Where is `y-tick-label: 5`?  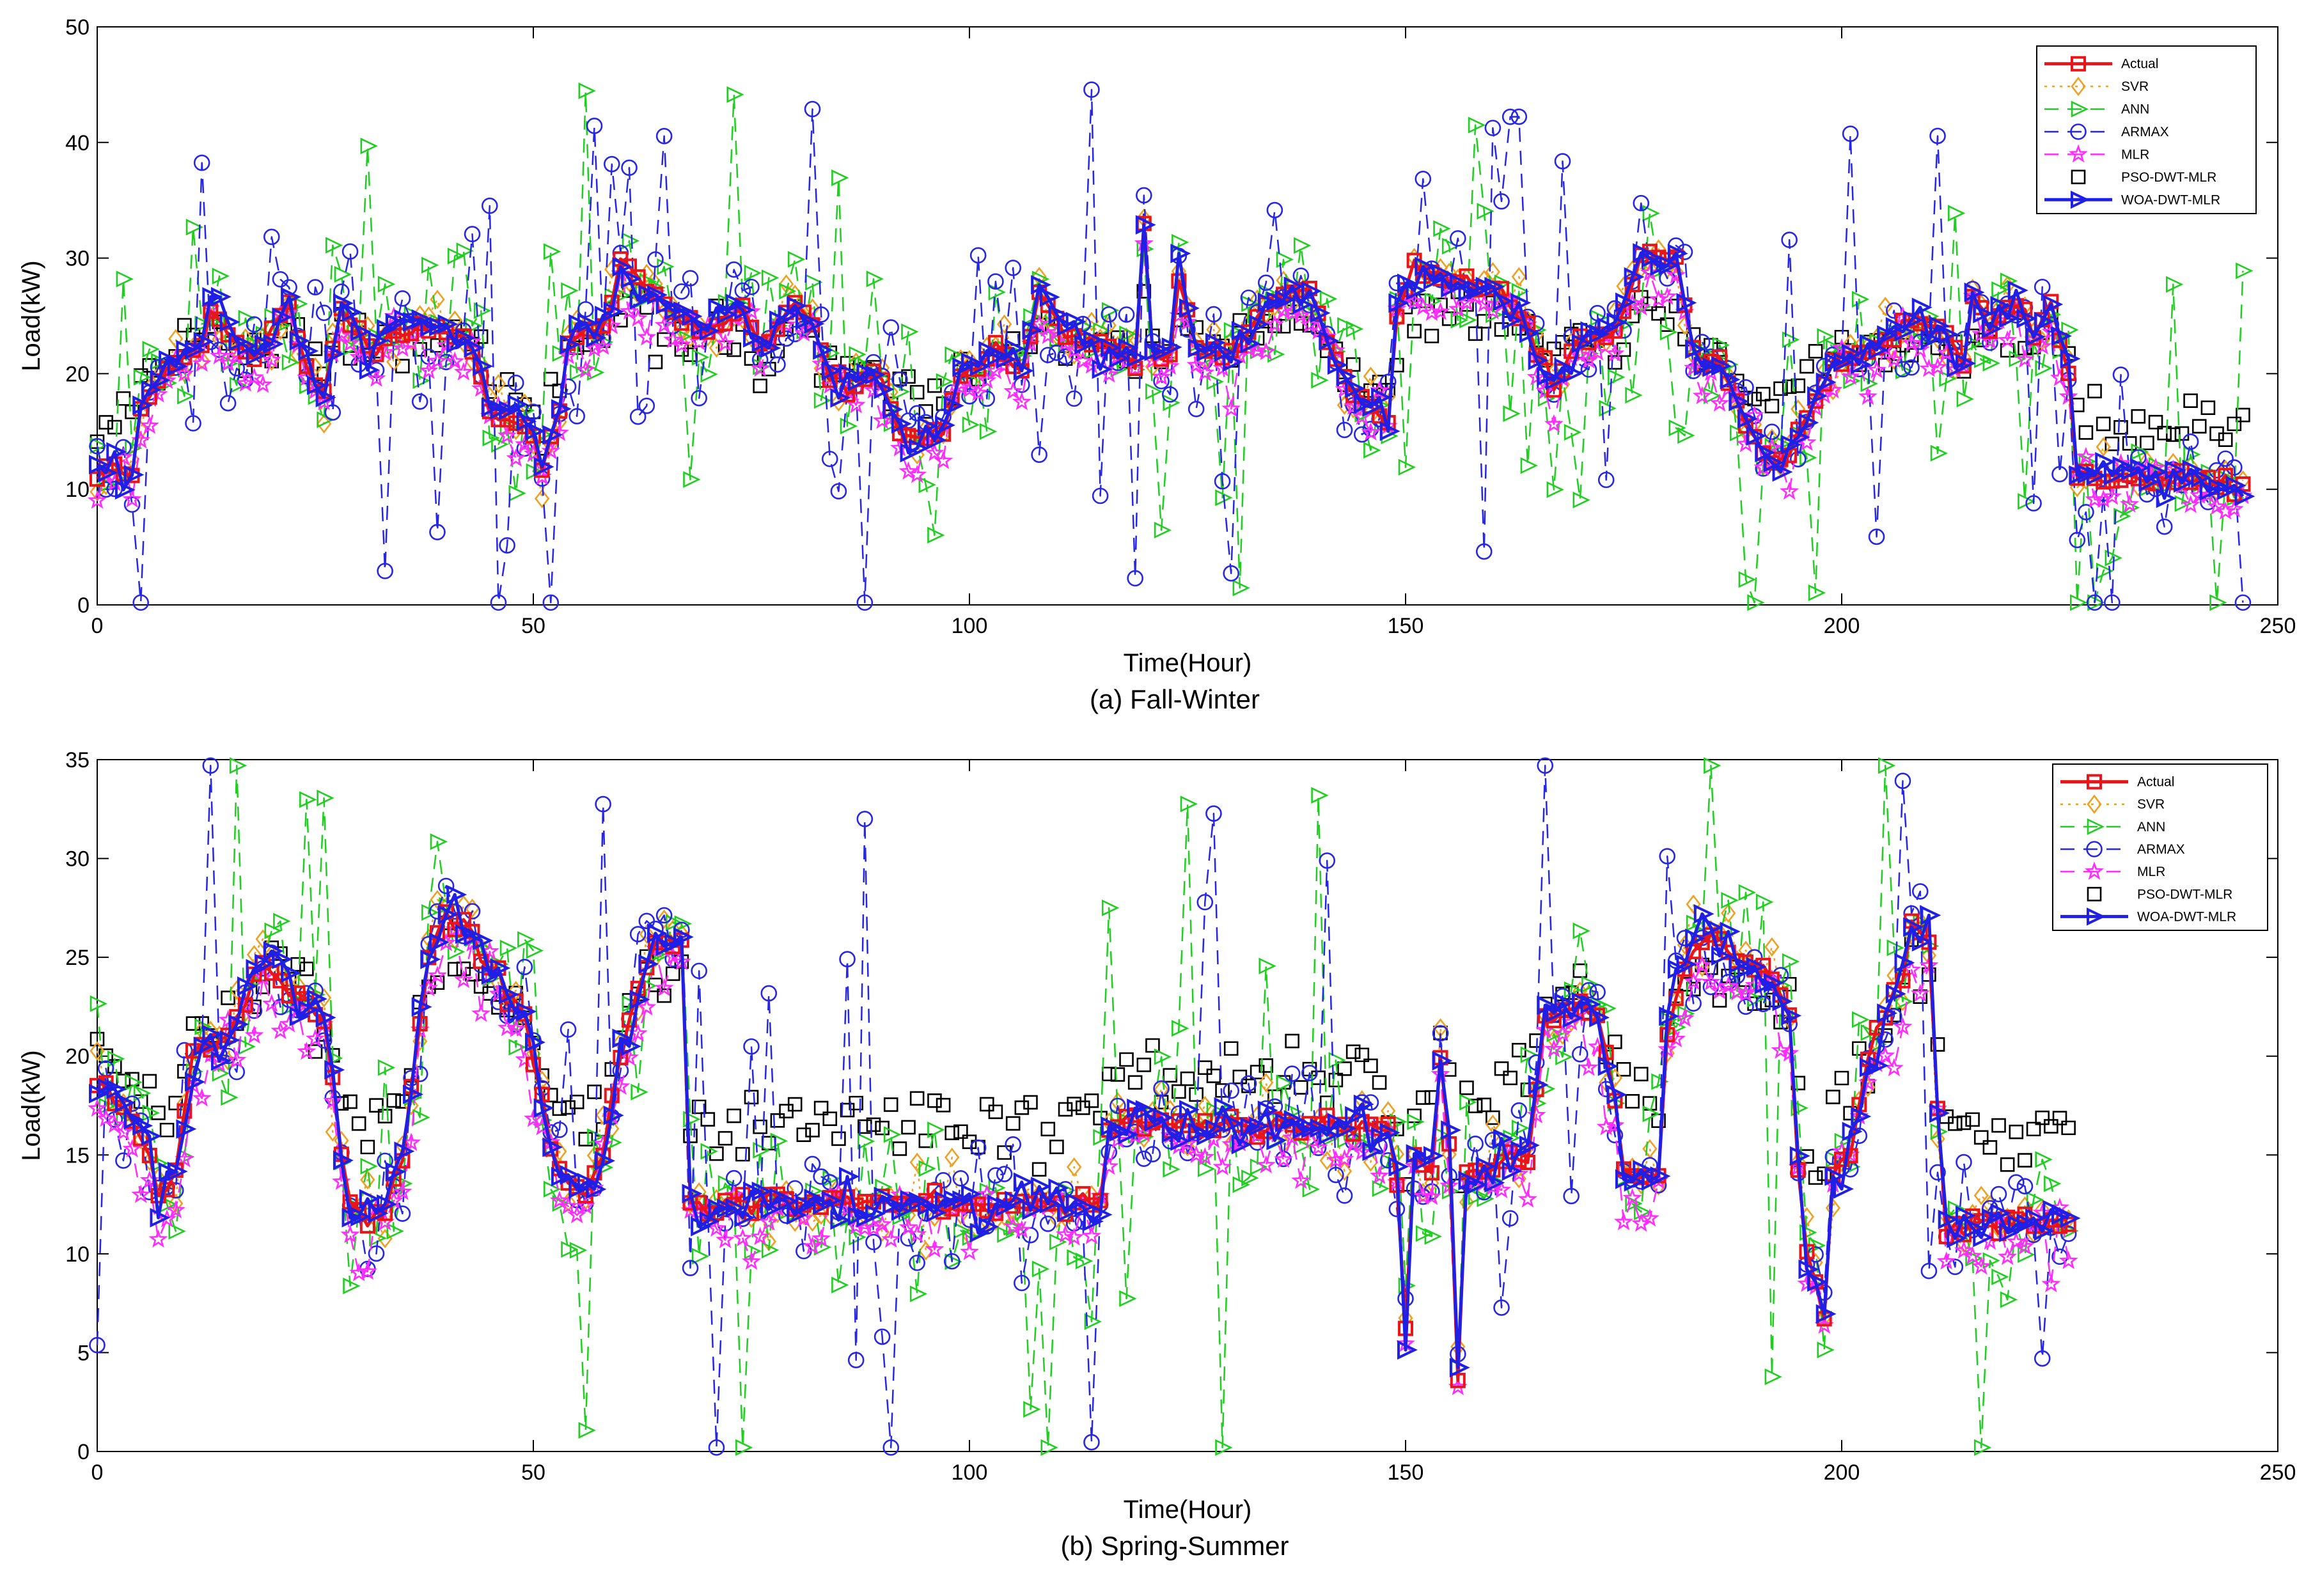
y-tick-label: 5 is located at coordinates (83, 1353).